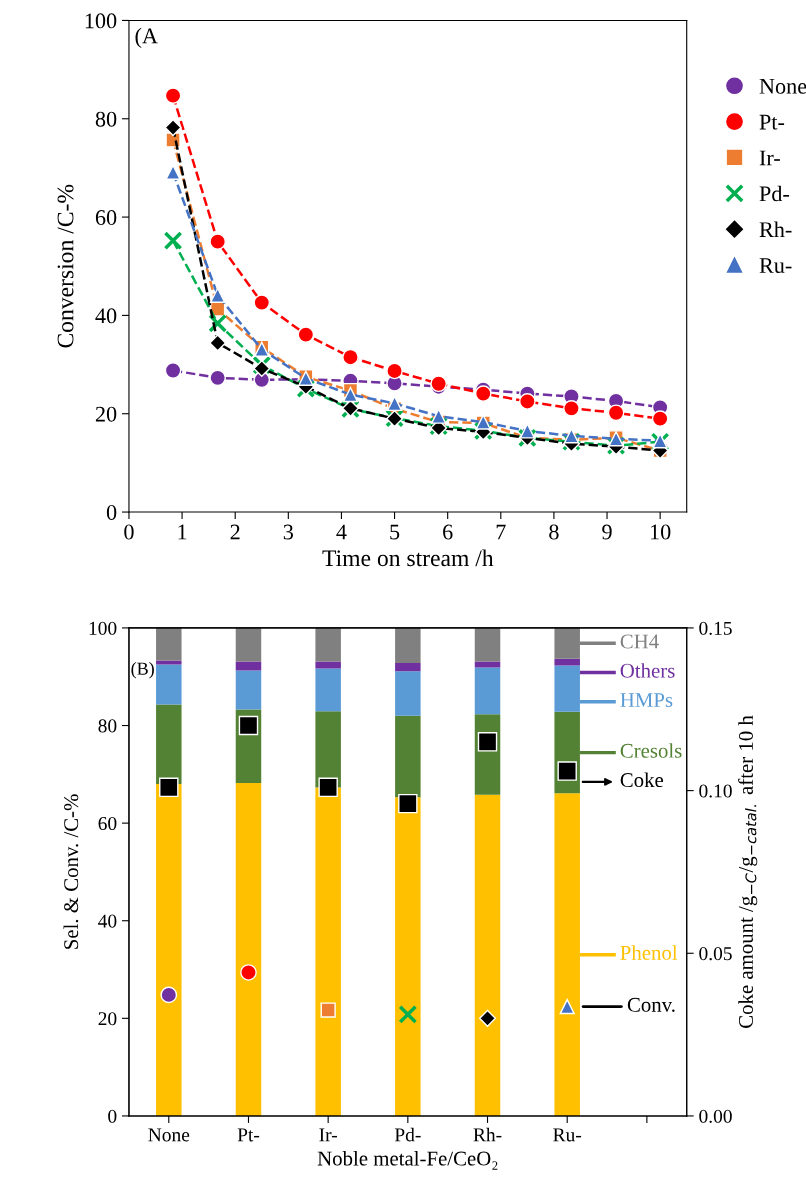  I want to click on legend-label: Cresols, so click(651, 750).